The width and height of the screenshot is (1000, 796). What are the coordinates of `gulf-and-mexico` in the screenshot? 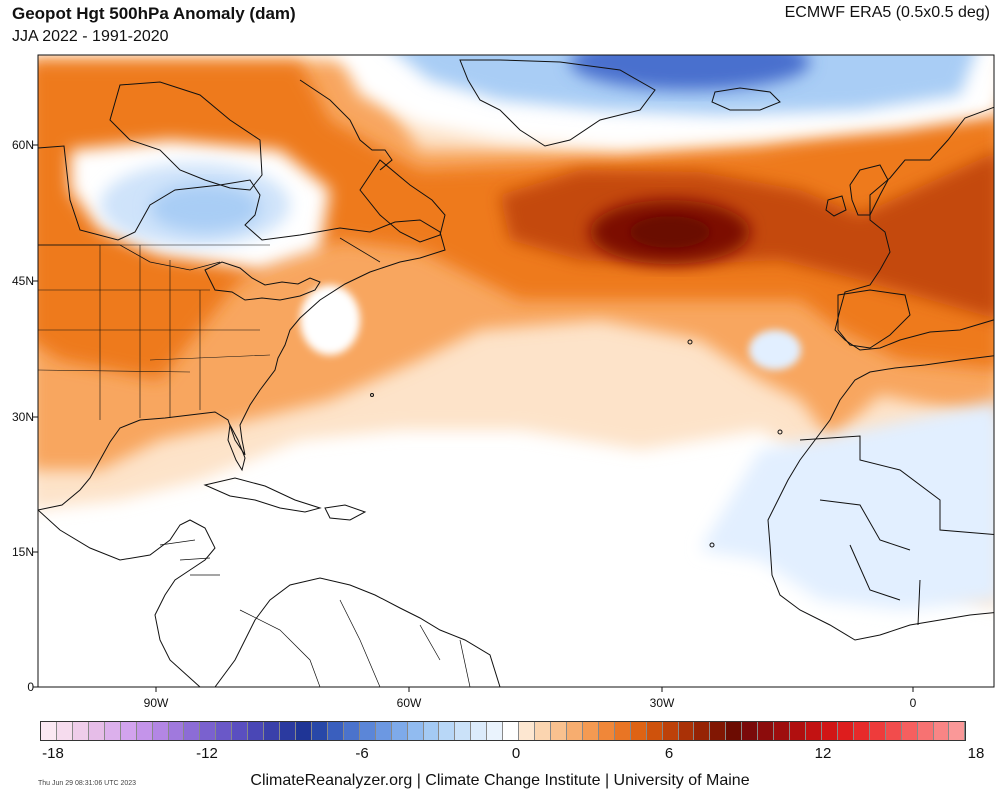 It's located at (127, 598).